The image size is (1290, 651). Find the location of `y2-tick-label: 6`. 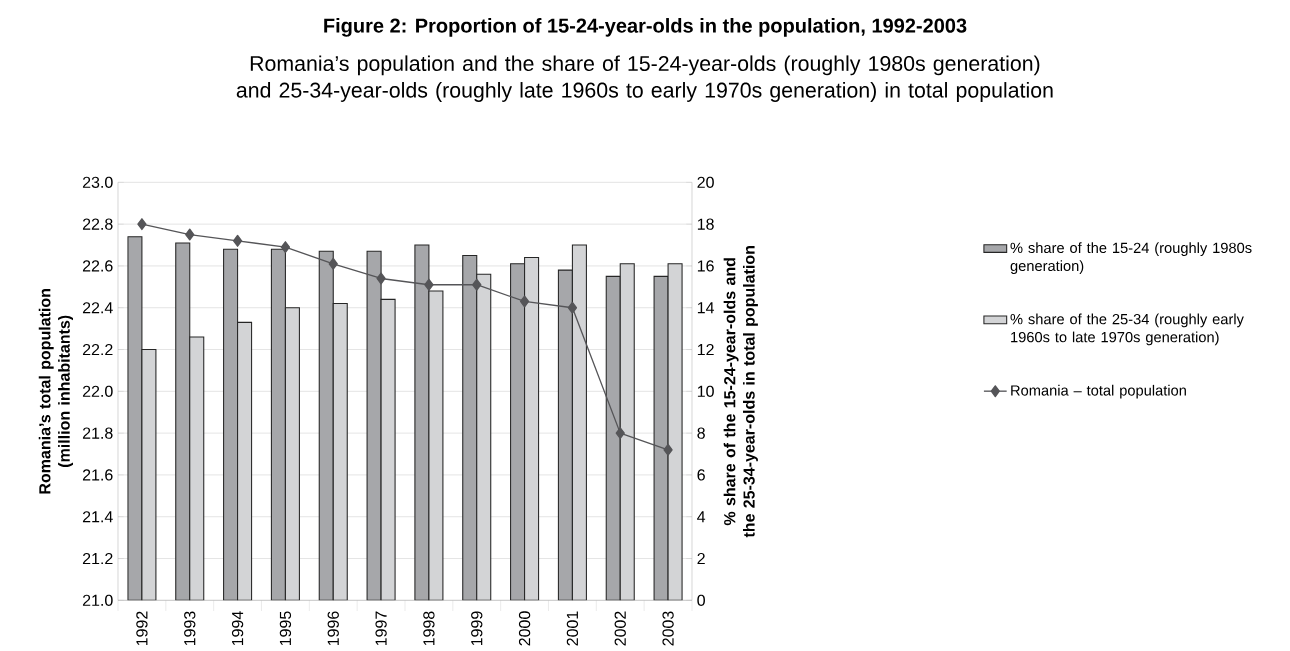

y2-tick-label: 6 is located at coordinates (701, 475).